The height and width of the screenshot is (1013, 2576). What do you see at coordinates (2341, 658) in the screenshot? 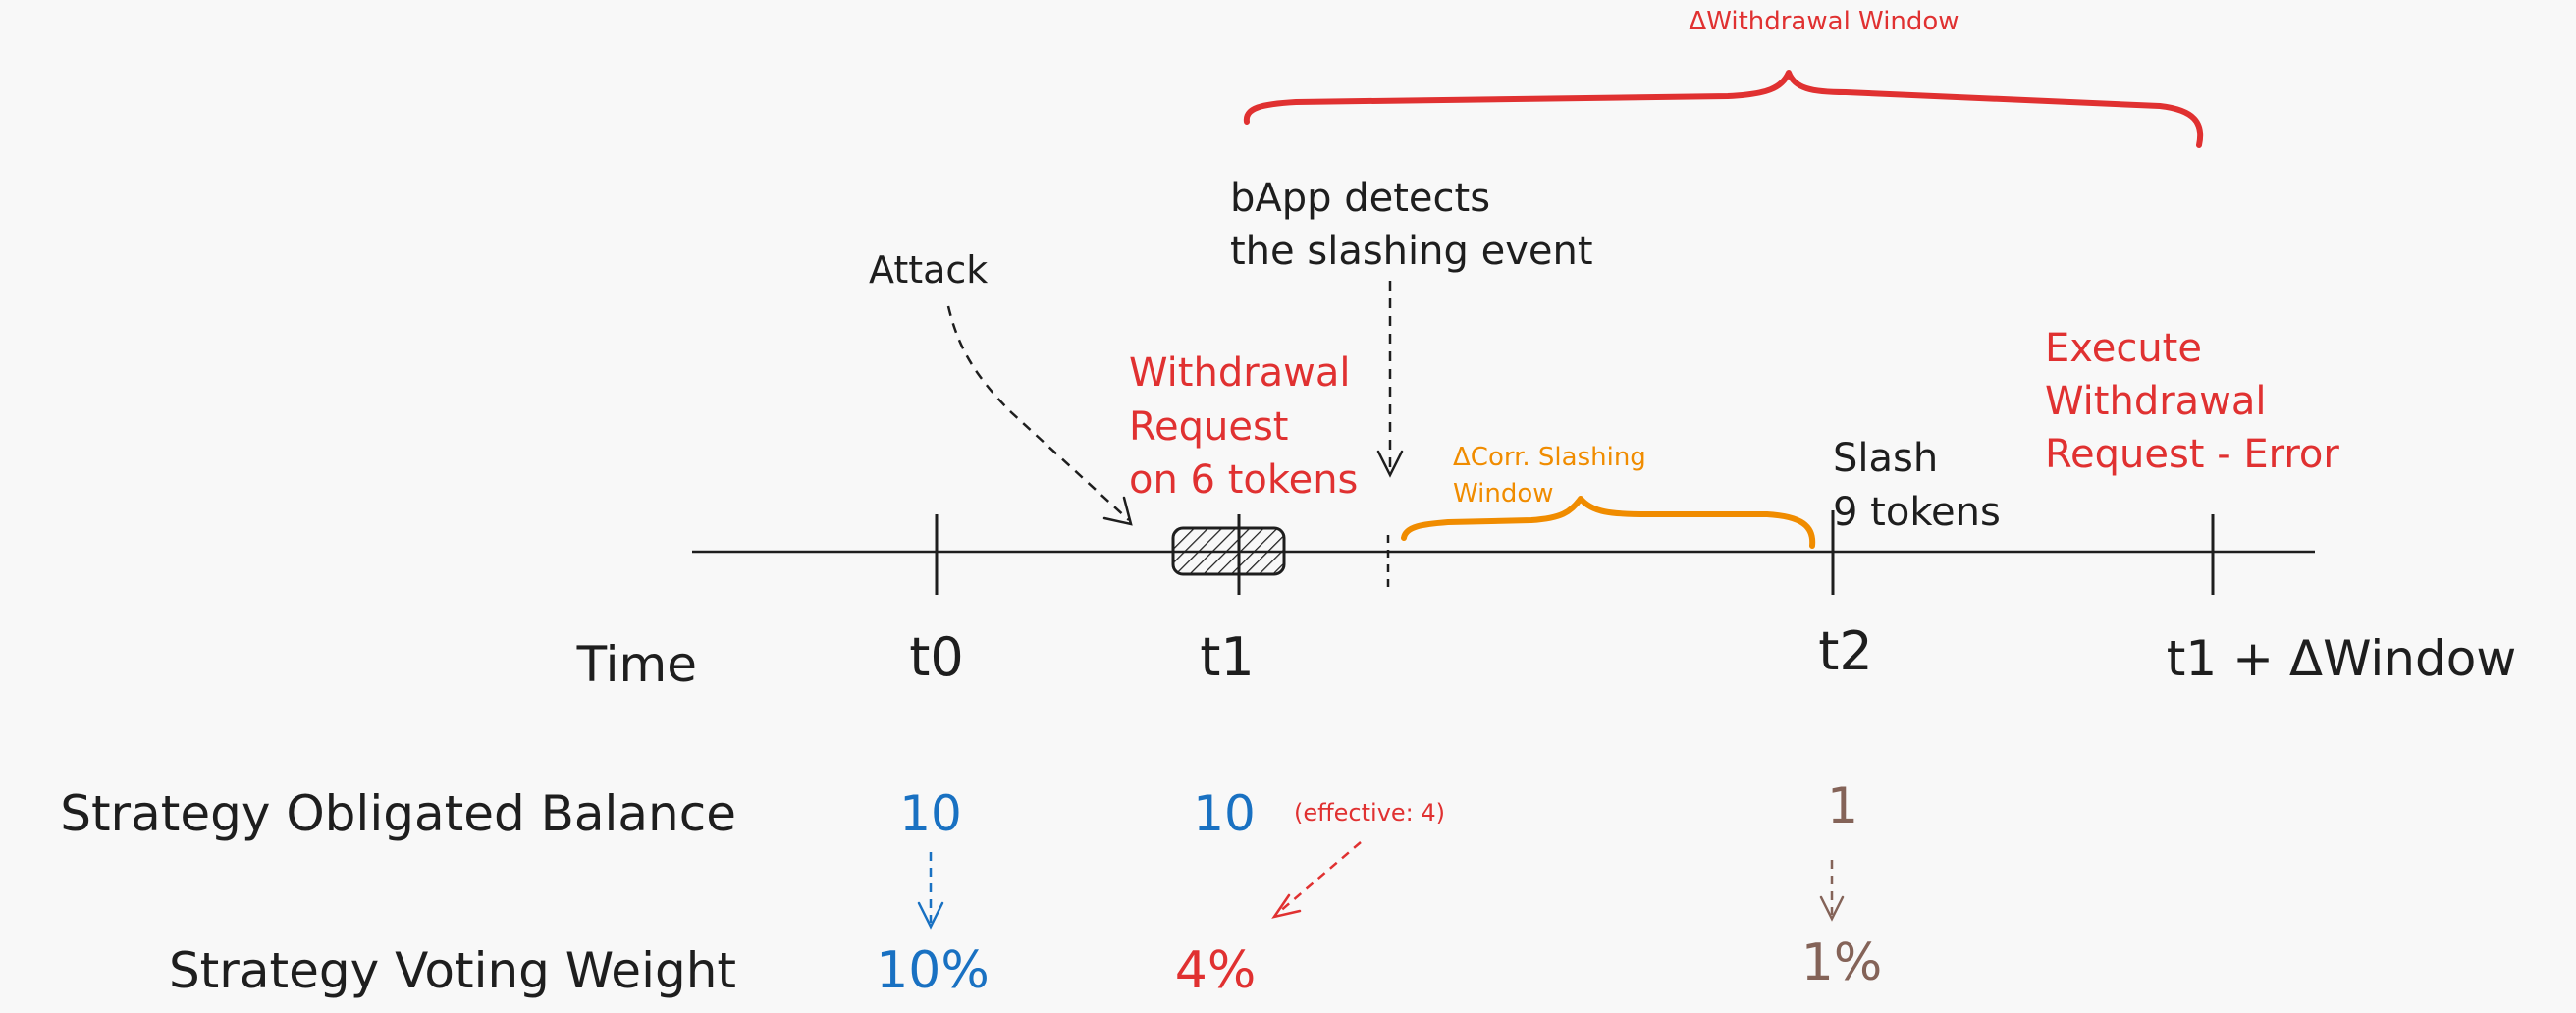
I see `tick-label-t1-window: t1 + ΔWindow` at bounding box center [2341, 658].